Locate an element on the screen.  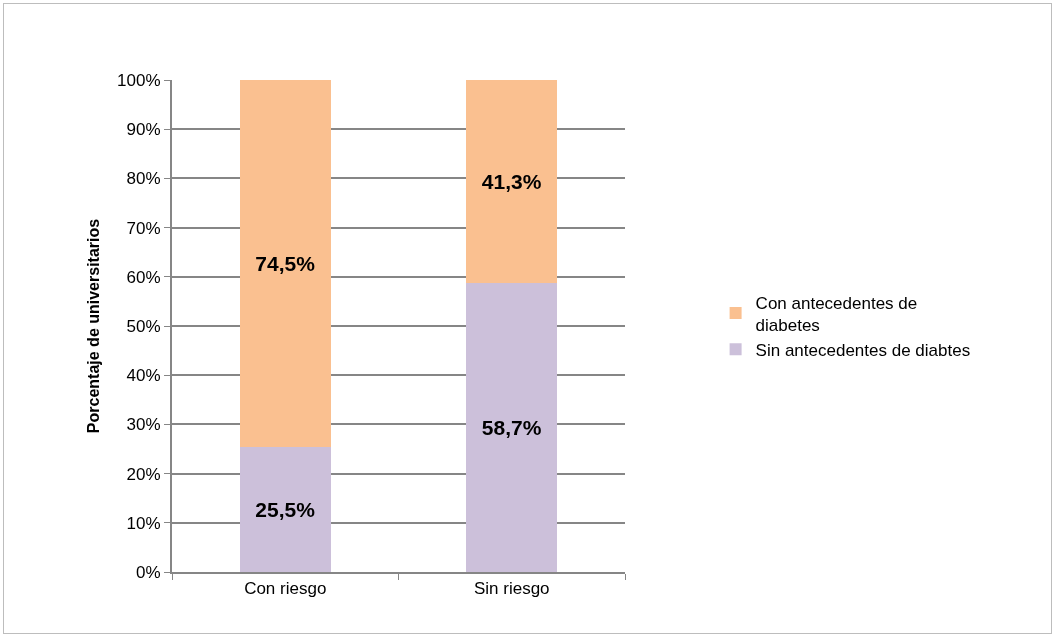
data-label: 41,3% is located at coordinates (511, 182).